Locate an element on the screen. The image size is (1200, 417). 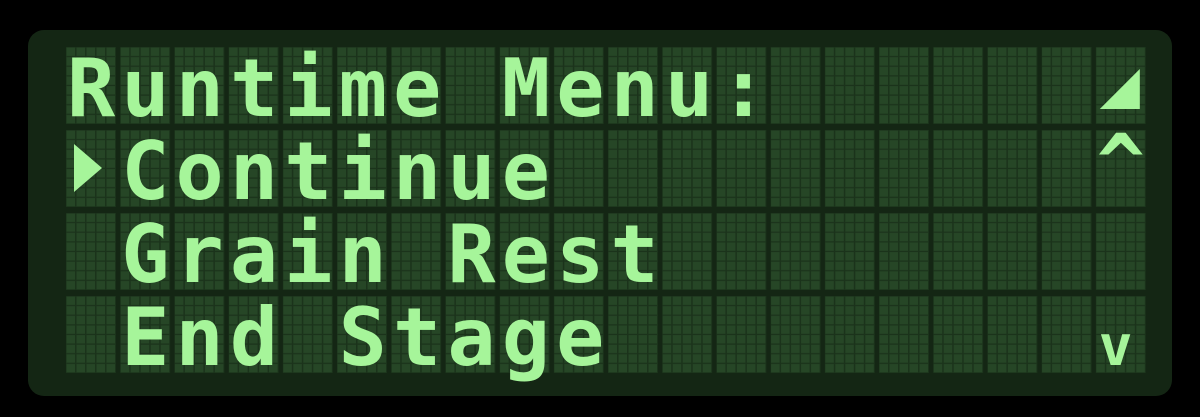
menu-item: Continue is located at coordinates (338, 171).